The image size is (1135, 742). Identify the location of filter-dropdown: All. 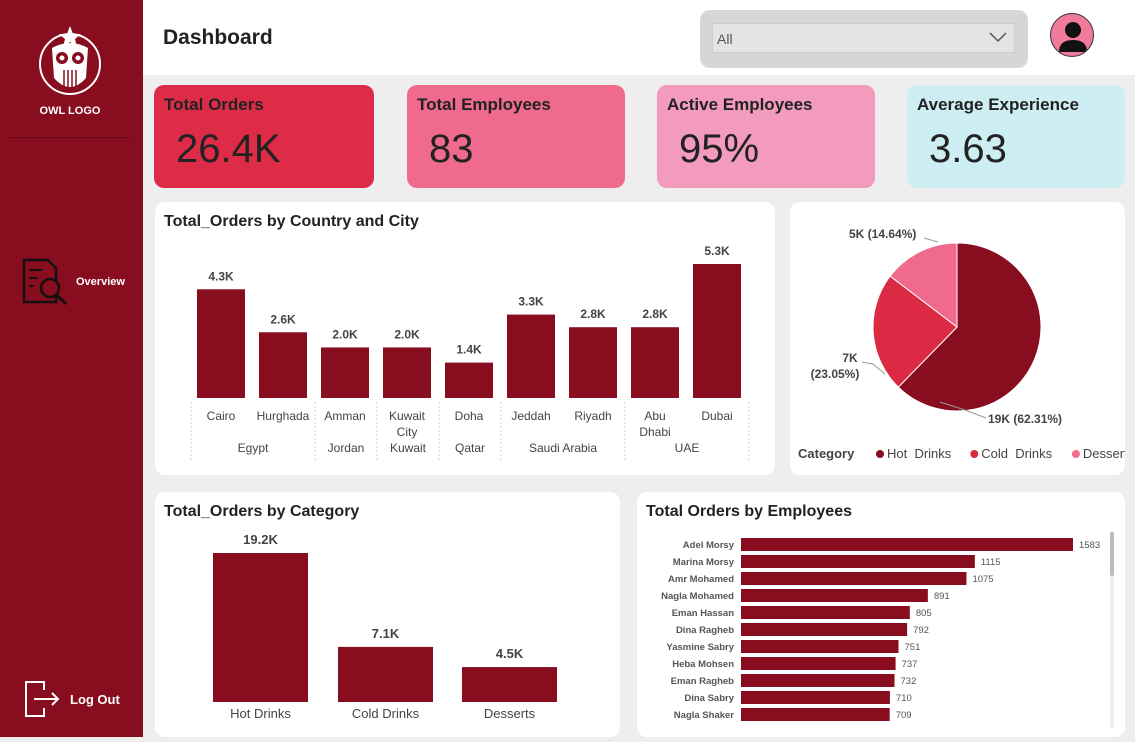
(863, 38).